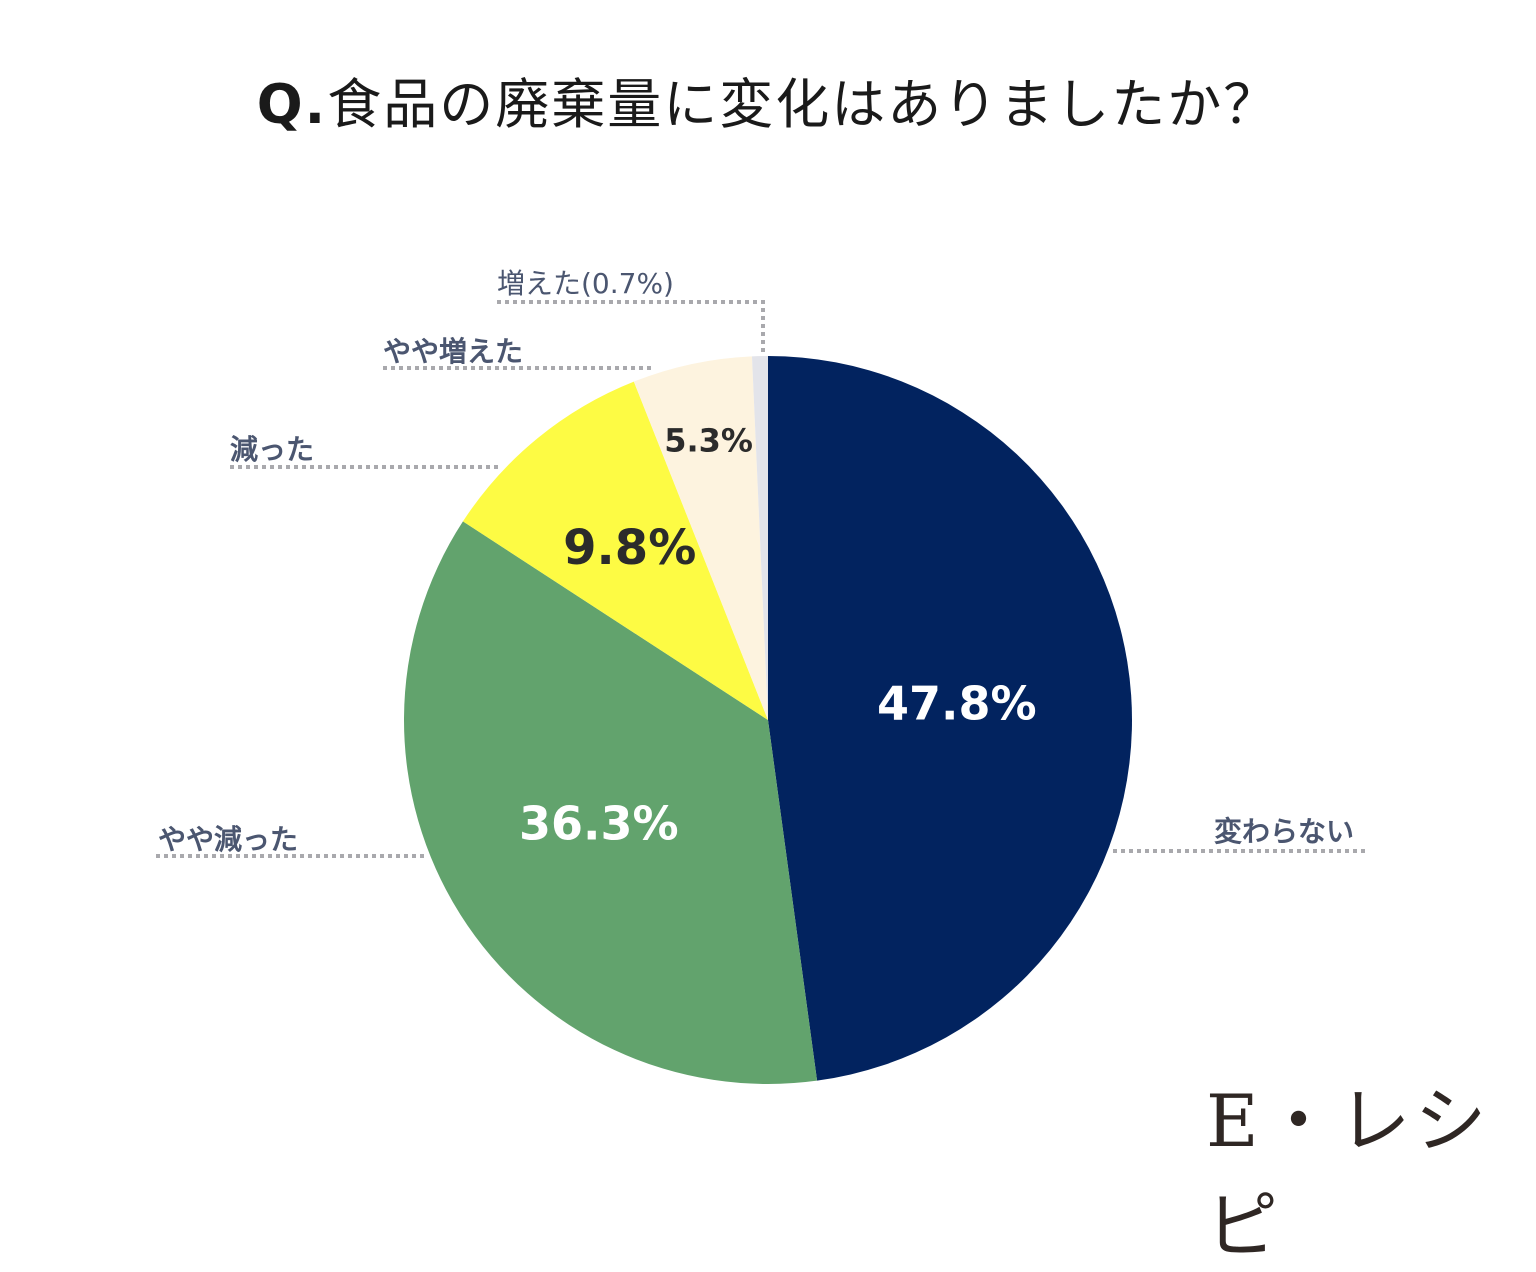  I want to click on pie-slice-hetta, so click(615, 550).